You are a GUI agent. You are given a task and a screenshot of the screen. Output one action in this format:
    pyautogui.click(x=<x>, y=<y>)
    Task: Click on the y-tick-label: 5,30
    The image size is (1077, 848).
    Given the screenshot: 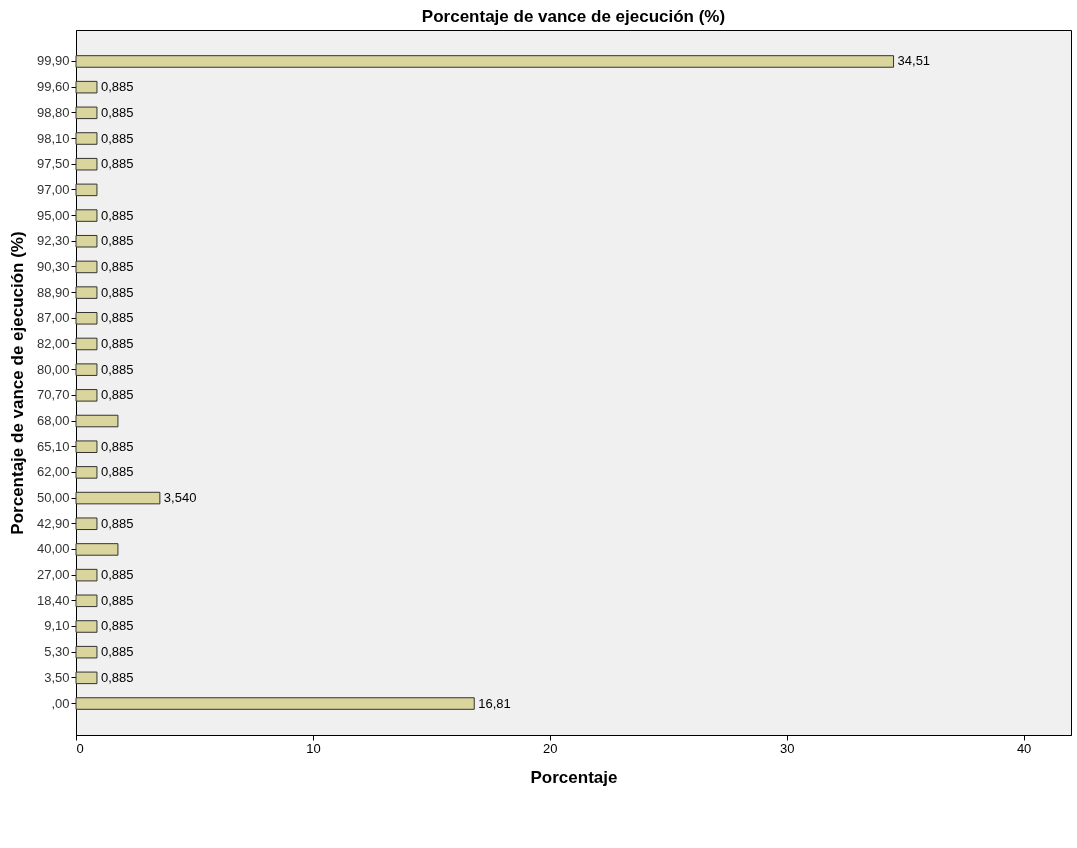 What is the action you would take?
    pyautogui.click(x=57, y=652)
    